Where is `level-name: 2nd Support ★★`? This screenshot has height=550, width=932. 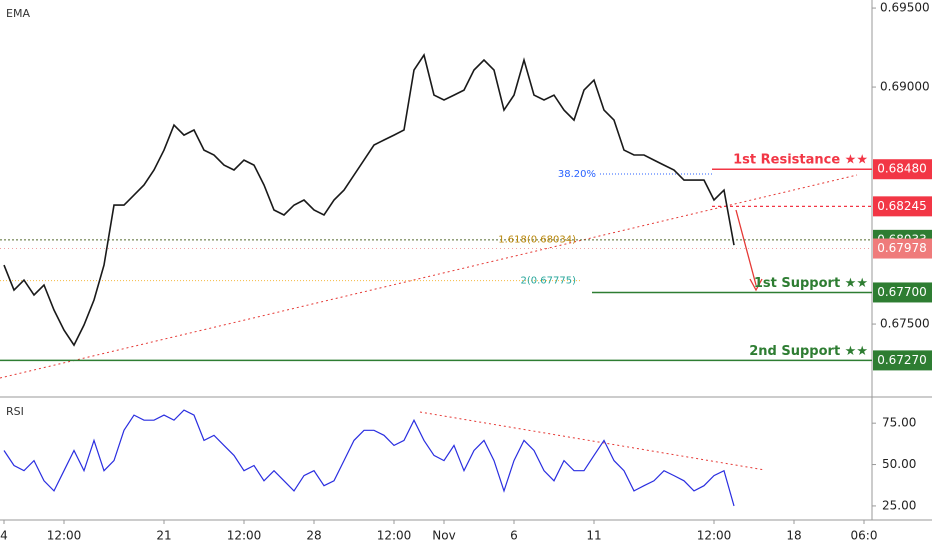 level-name: 2nd Support ★★ is located at coordinates (808, 351).